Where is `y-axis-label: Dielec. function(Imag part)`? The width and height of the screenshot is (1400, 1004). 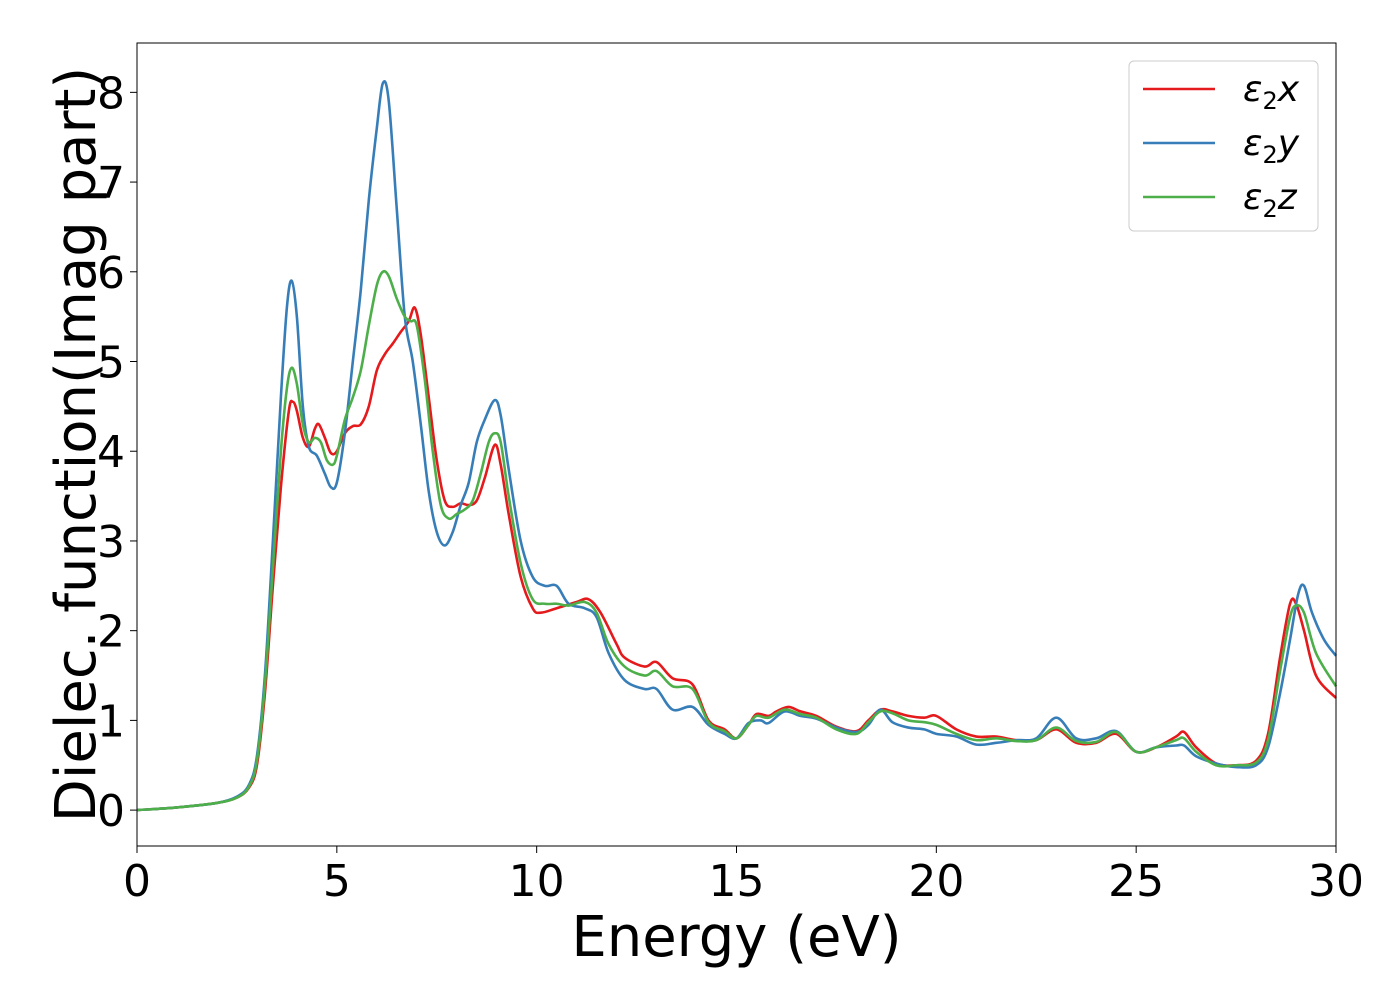
y-axis-label: Dielec. function(Imag part) is located at coordinates (76, 445).